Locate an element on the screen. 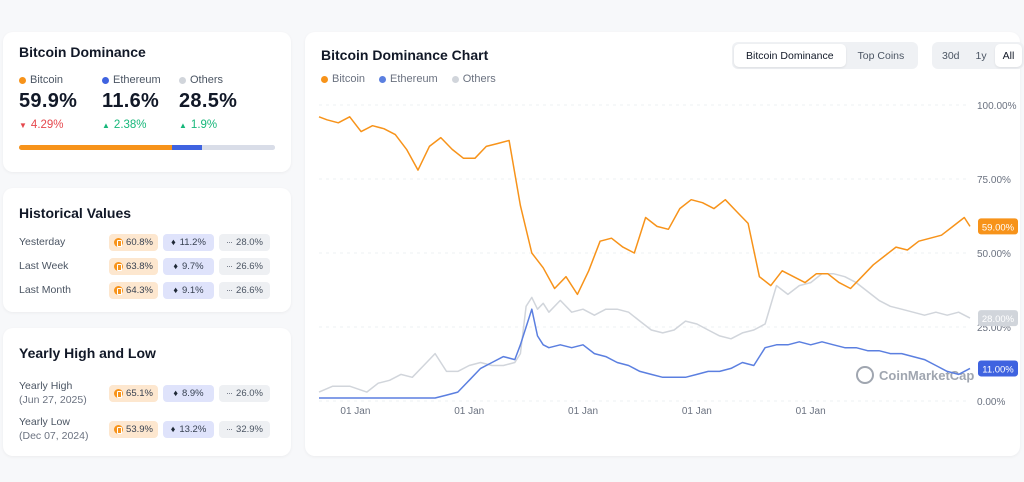 The height and width of the screenshot is (482, 1024). dominance-share-bar is located at coordinates (147, 147).